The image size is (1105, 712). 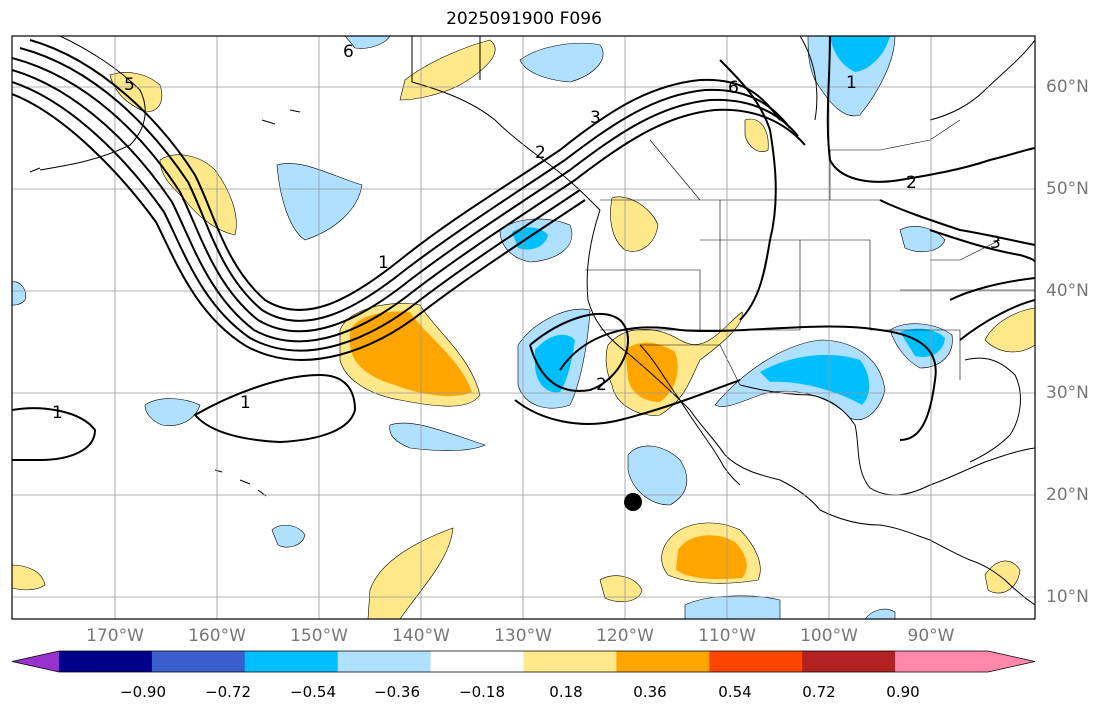 I want to click on colorbar-outline, so click(x=523, y=661).